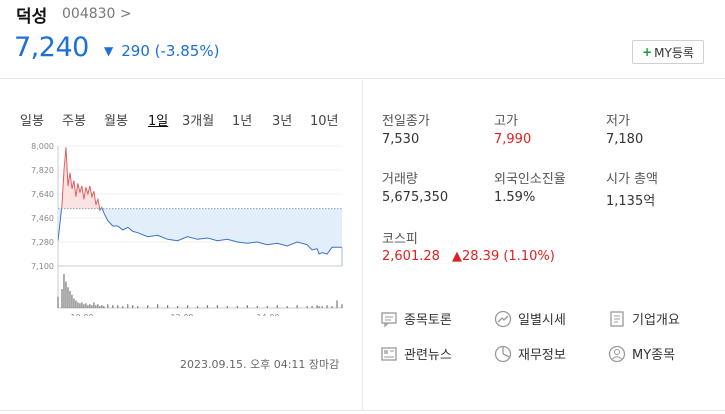 This screenshot has width=725, height=414. Describe the element at coordinates (529, 256) in the screenshot. I see `kospi-change-percent: (1.10%)` at that location.